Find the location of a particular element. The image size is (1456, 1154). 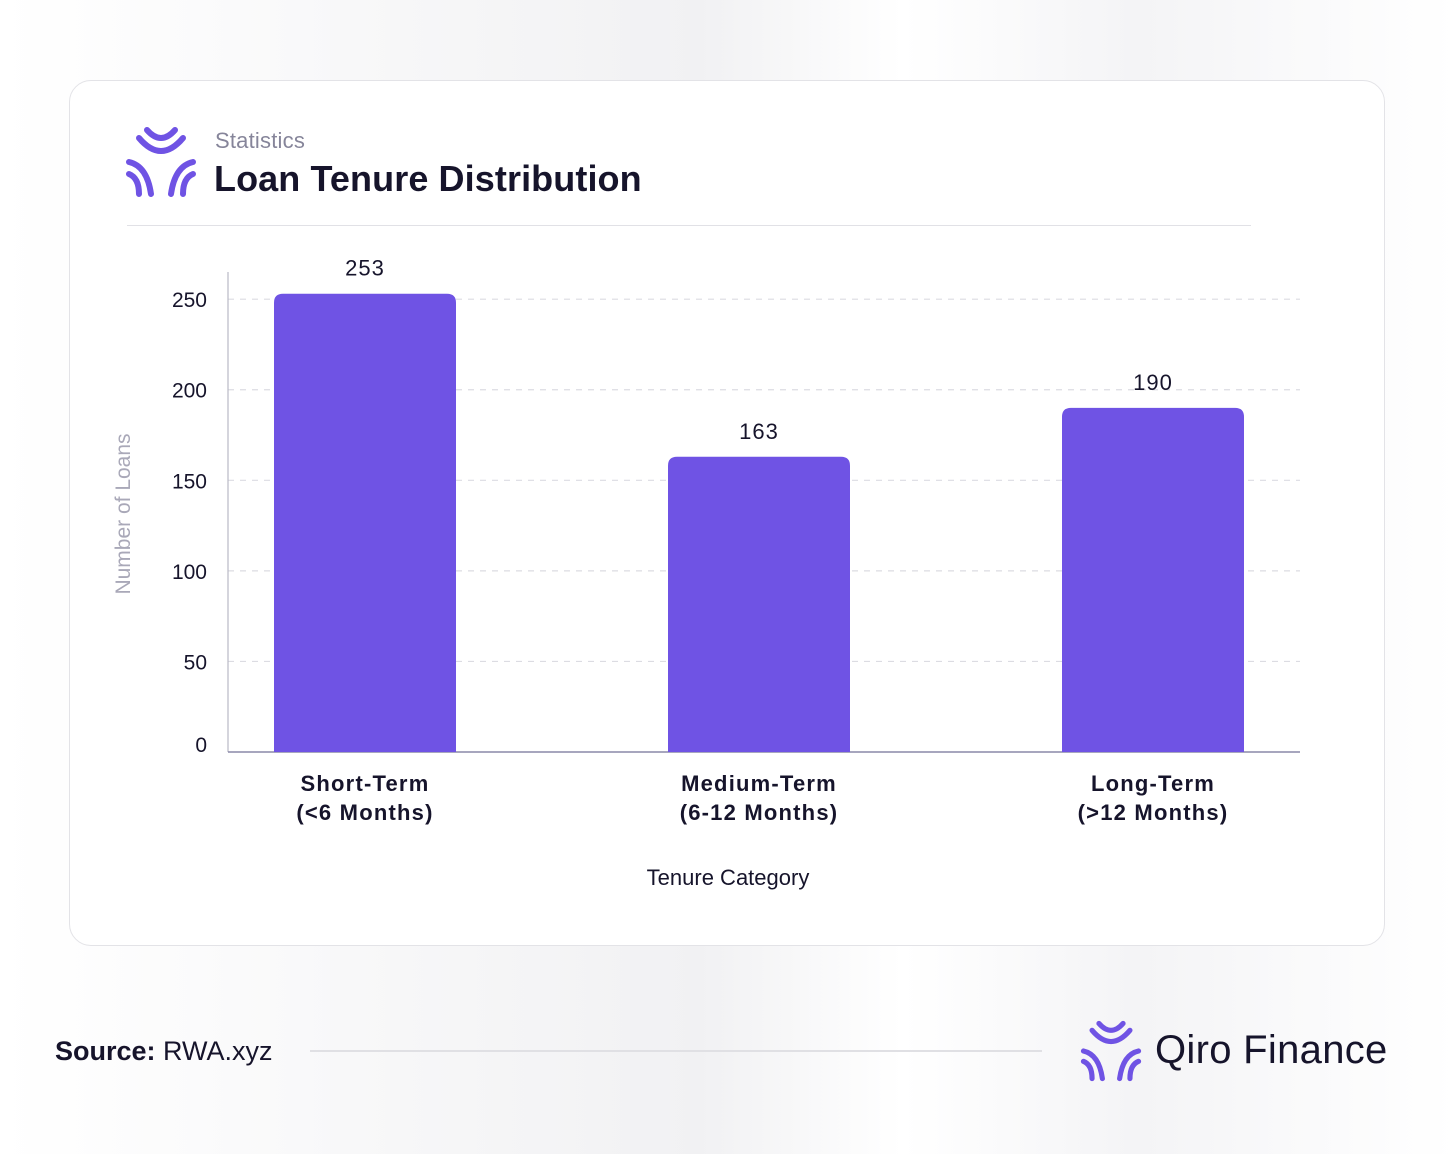

y-tick-label: 150 is located at coordinates (189, 481).